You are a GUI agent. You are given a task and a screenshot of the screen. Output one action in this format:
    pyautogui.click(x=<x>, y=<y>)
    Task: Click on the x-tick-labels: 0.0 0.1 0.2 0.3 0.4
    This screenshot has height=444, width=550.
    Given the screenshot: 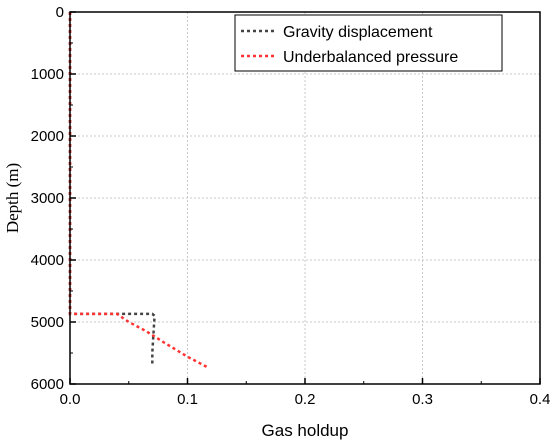 What is the action you would take?
    pyautogui.click(x=305, y=399)
    